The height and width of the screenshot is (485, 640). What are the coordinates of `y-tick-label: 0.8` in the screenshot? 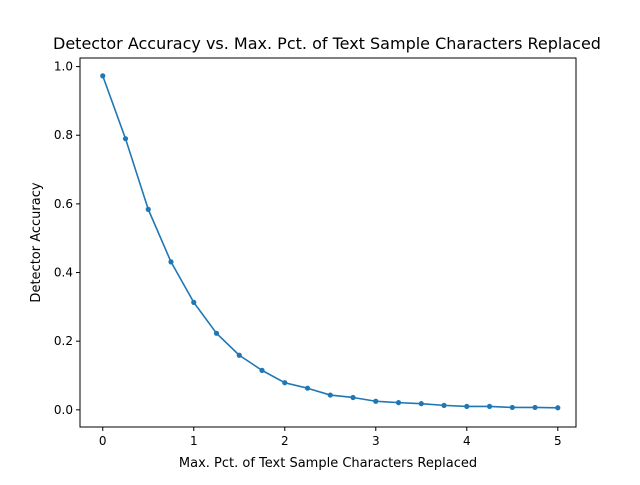 It's located at (63, 135).